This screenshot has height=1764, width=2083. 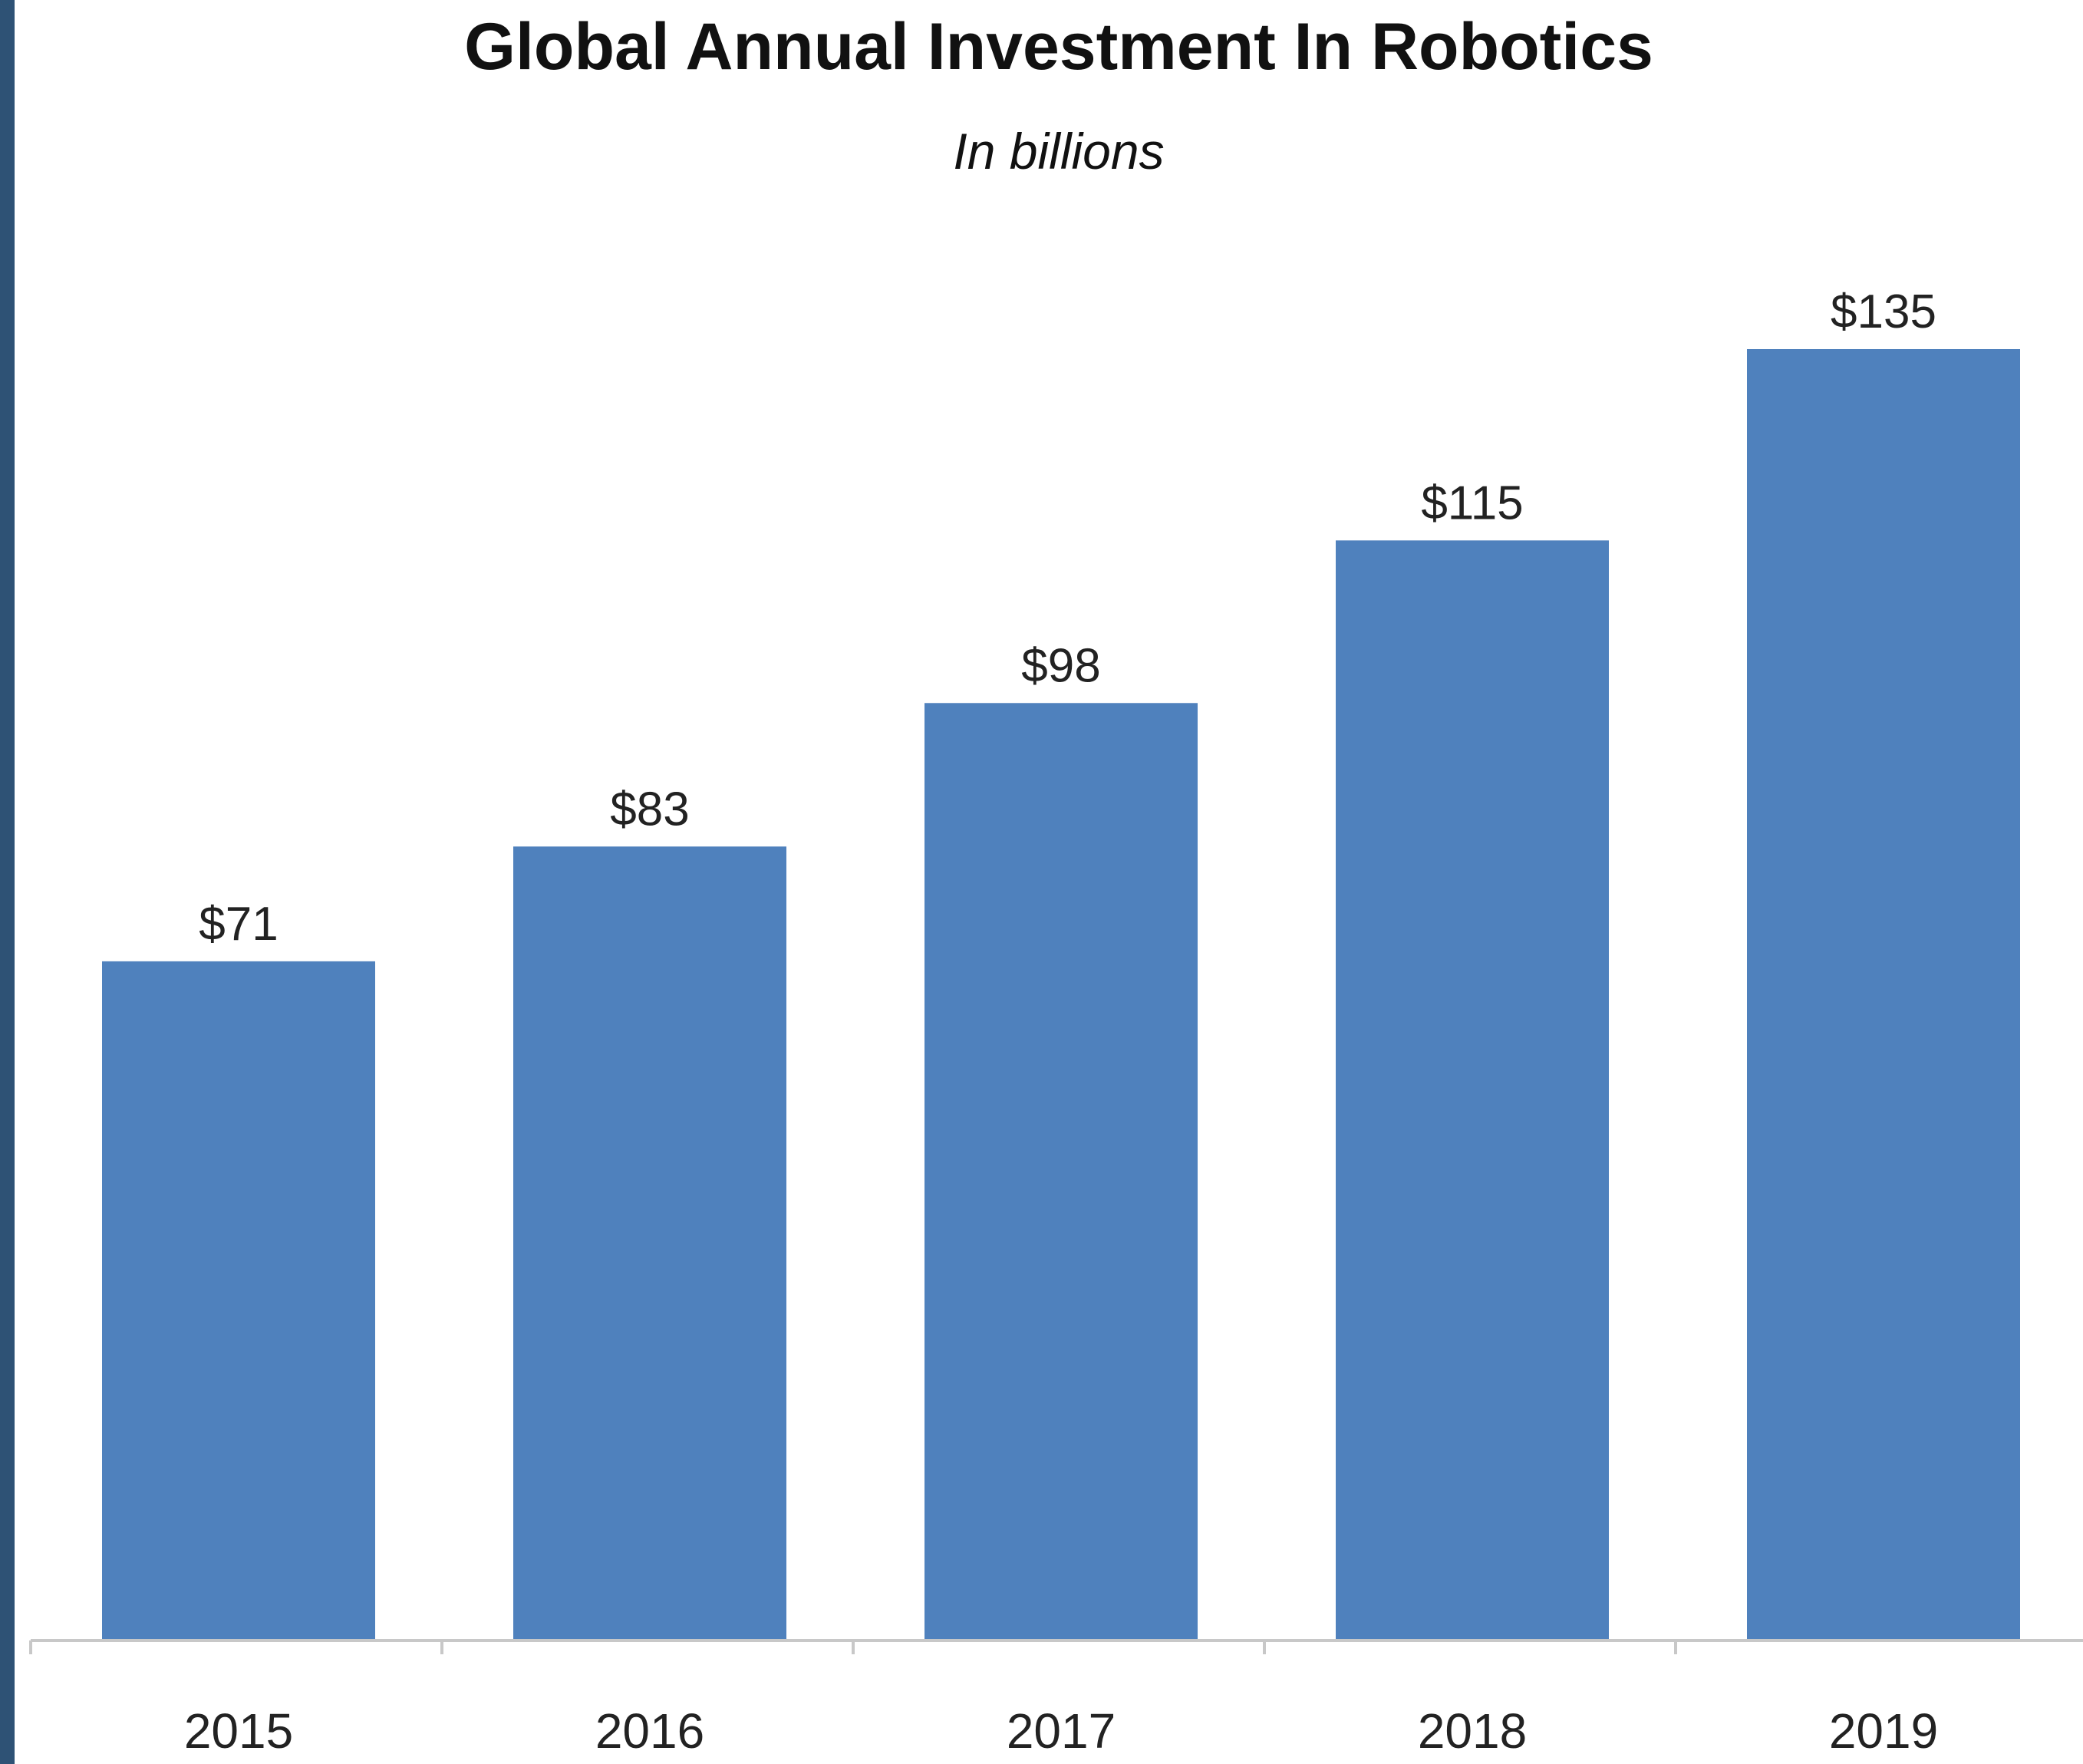 I want to click on chart-subtitle: In billions, so click(x=1058, y=152).